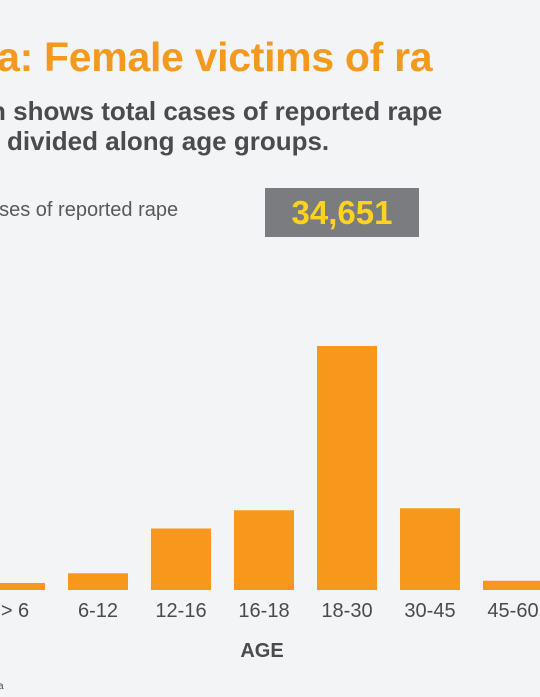 Image resolution: width=540 pixels, height=697 pixels. I want to click on tick-labels-group: > 6 6-12 12-16 16-18 18-30 30-45 45-60, so click(270, 611).